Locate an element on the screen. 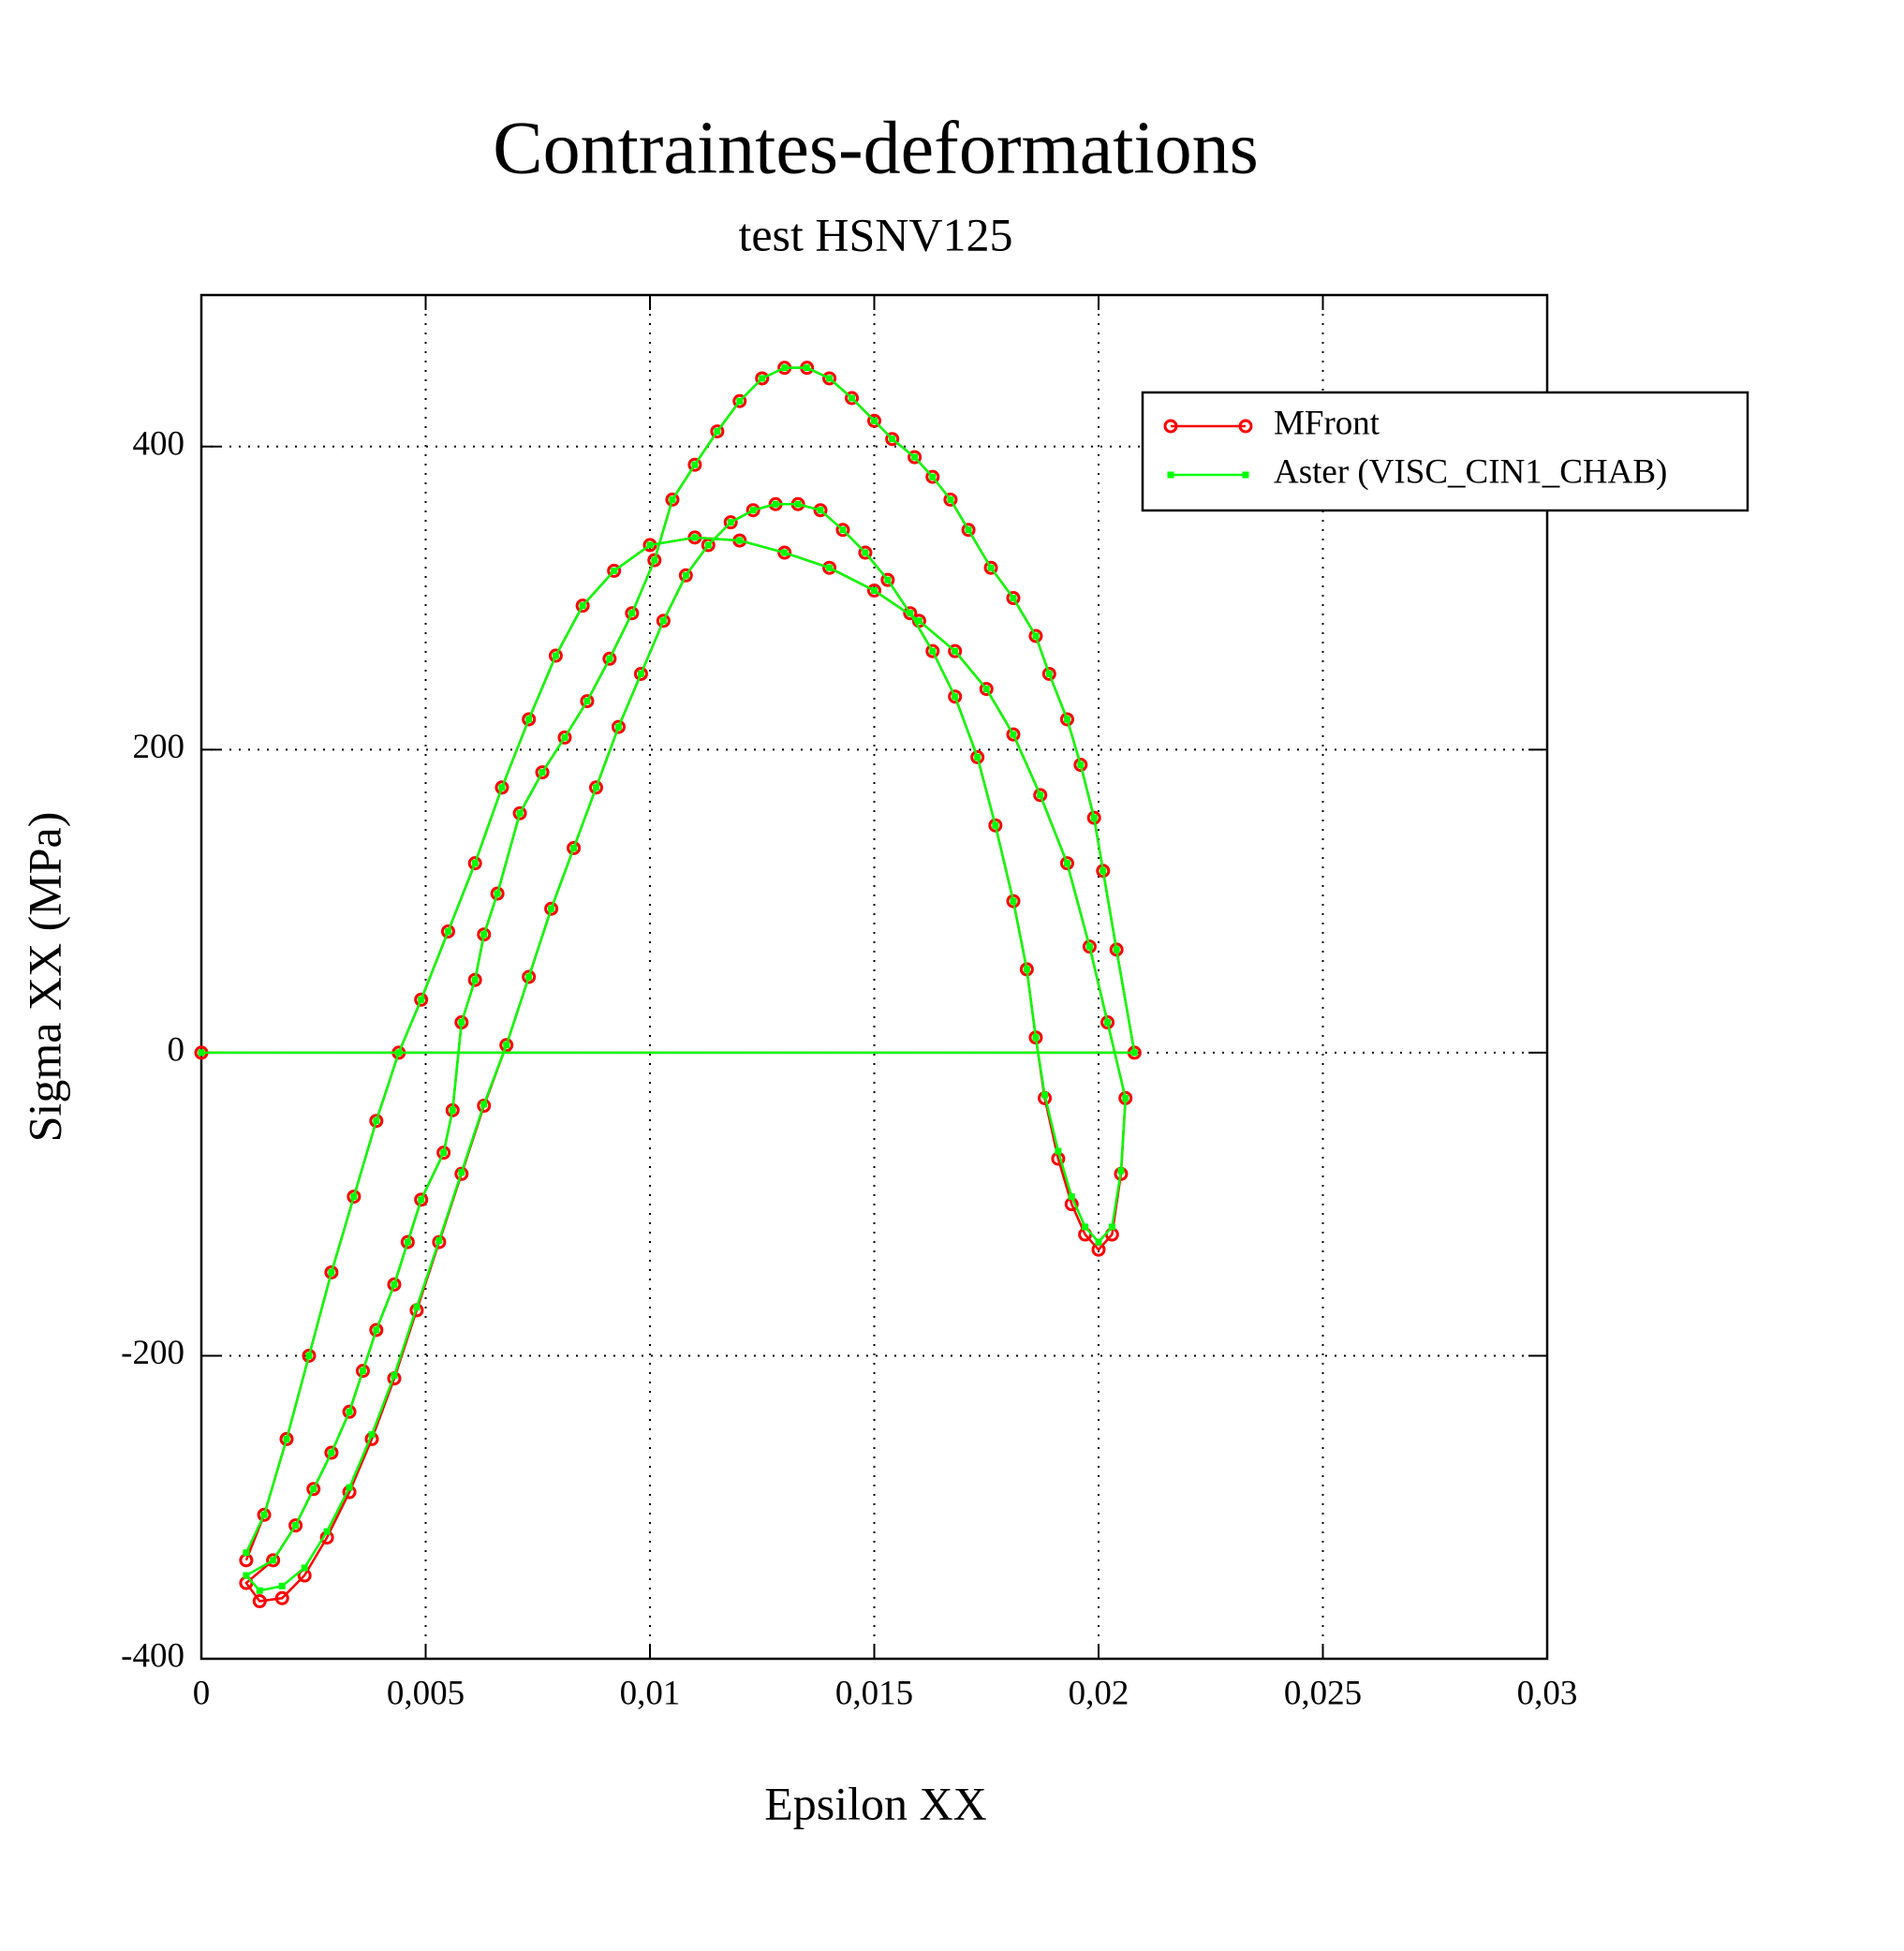  x-tick-label: 0,005 is located at coordinates (426, 1693).